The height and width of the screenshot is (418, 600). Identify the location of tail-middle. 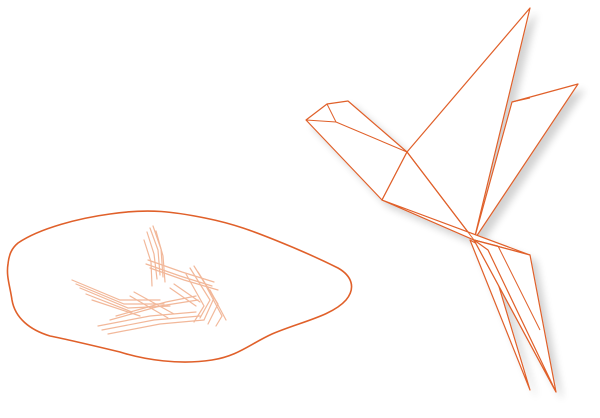
(515, 316).